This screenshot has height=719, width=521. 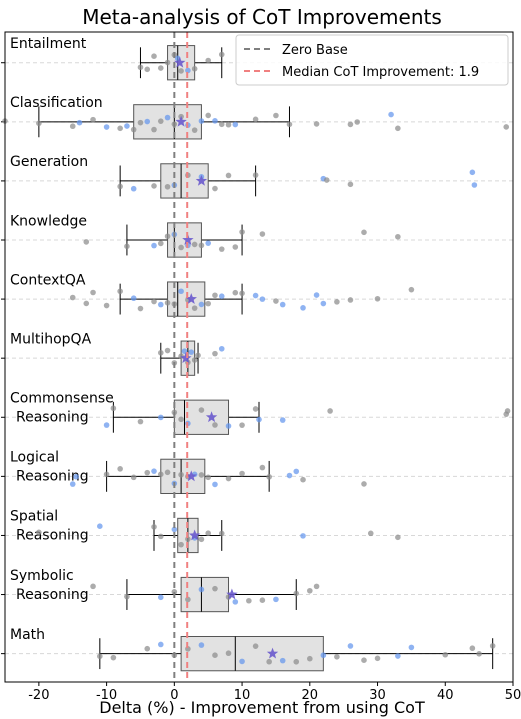 What do you see at coordinates (27, 635) in the screenshot?
I see `category-label: Math` at bounding box center [27, 635].